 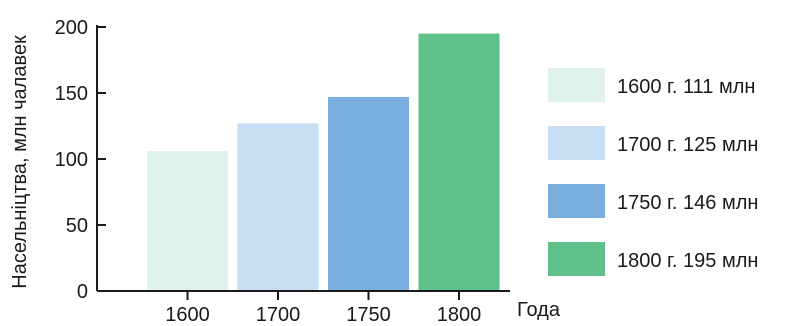 I want to click on y-tick-label: 100, so click(x=71, y=160).